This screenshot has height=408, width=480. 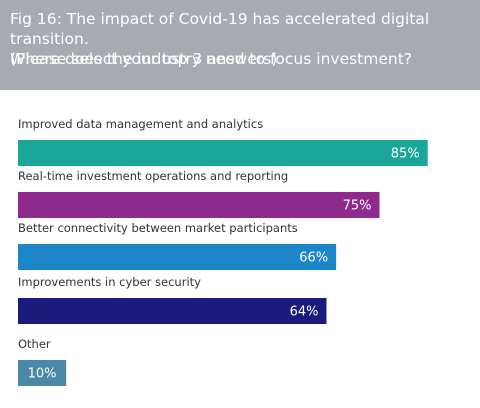 What do you see at coordinates (405, 154) in the screenshot?
I see `value-label: 85%` at bounding box center [405, 154].